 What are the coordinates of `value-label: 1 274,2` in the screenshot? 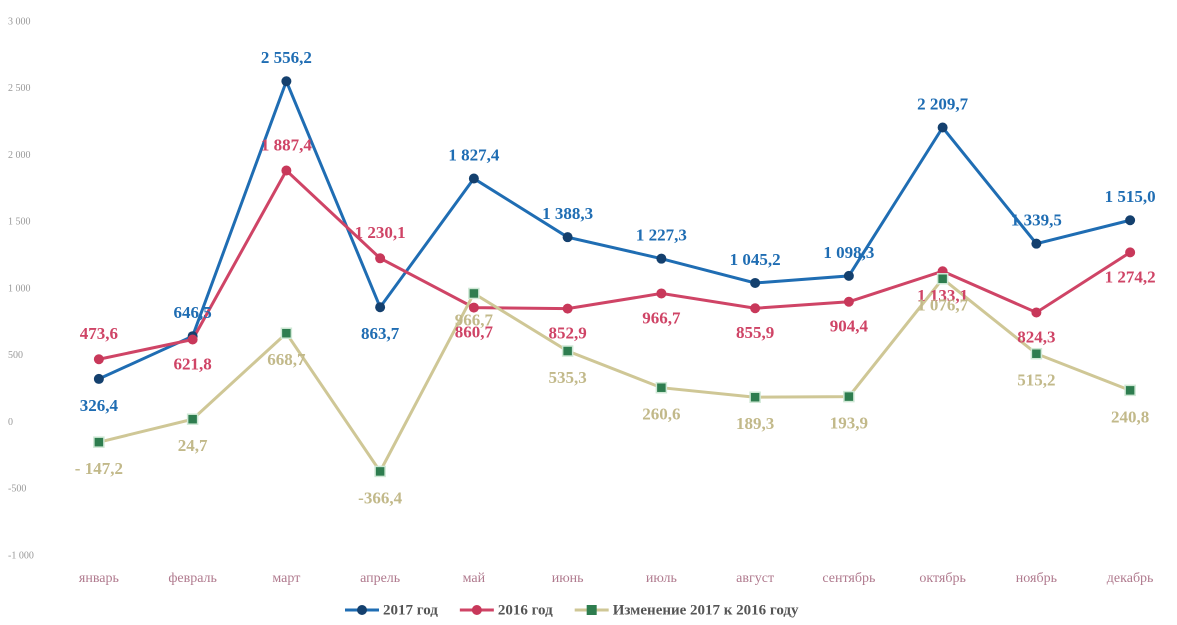 It's located at (1130, 276).